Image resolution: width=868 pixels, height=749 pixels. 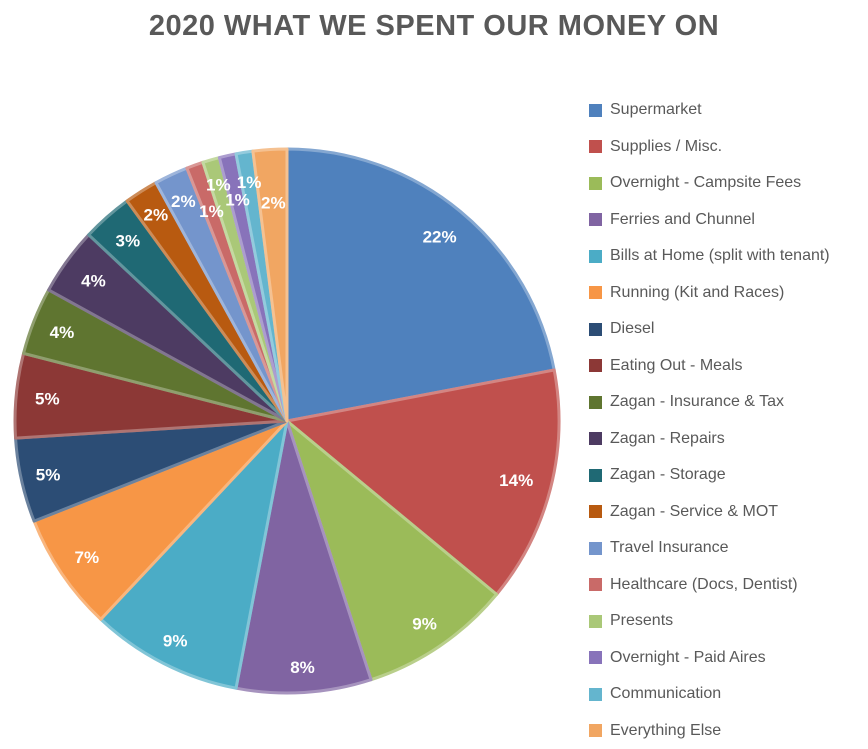 What do you see at coordinates (175, 640) in the screenshot?
I see `slice-percent-label-bills-at-home-split-with-tenant: 9%` at bounding box center [175, 640].